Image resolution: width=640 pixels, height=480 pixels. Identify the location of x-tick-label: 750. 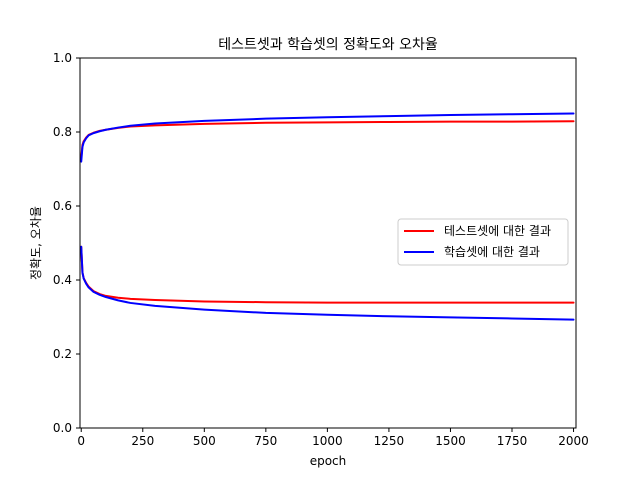
(265, 441).